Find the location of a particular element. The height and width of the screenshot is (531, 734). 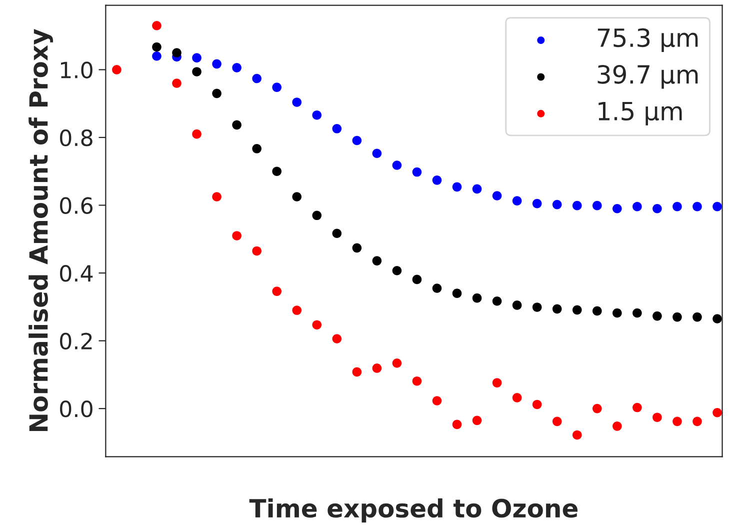

legend-label: 1.5 µm is located at coordinates (640, 114).